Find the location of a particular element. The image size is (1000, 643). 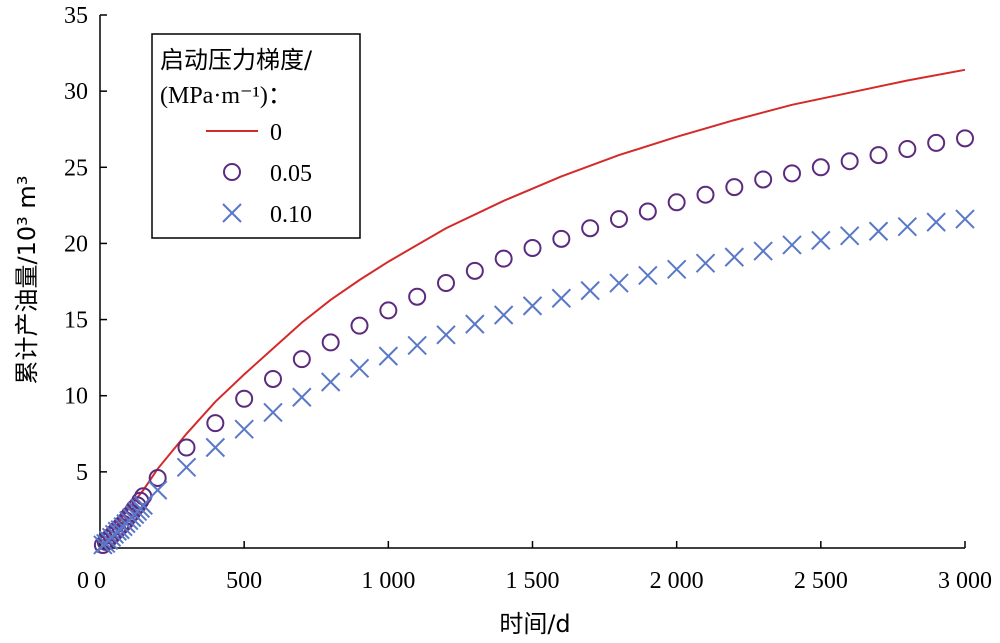

legend-box is located at coordinates (256, 136).